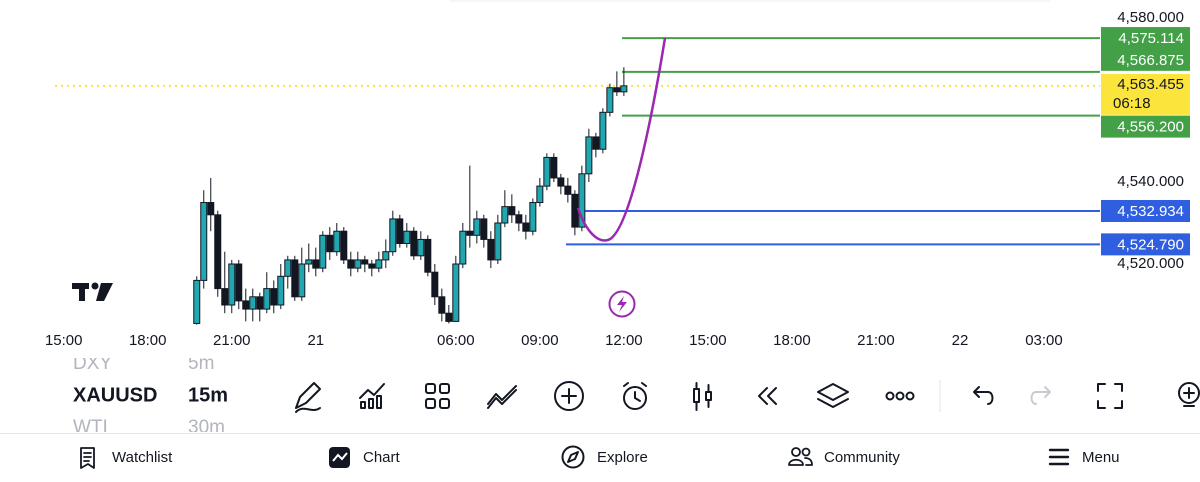  What do you see at coordinates (862, 457) in the screenshot?
I see `nav-label: Community` at bounding box center [862, 457].